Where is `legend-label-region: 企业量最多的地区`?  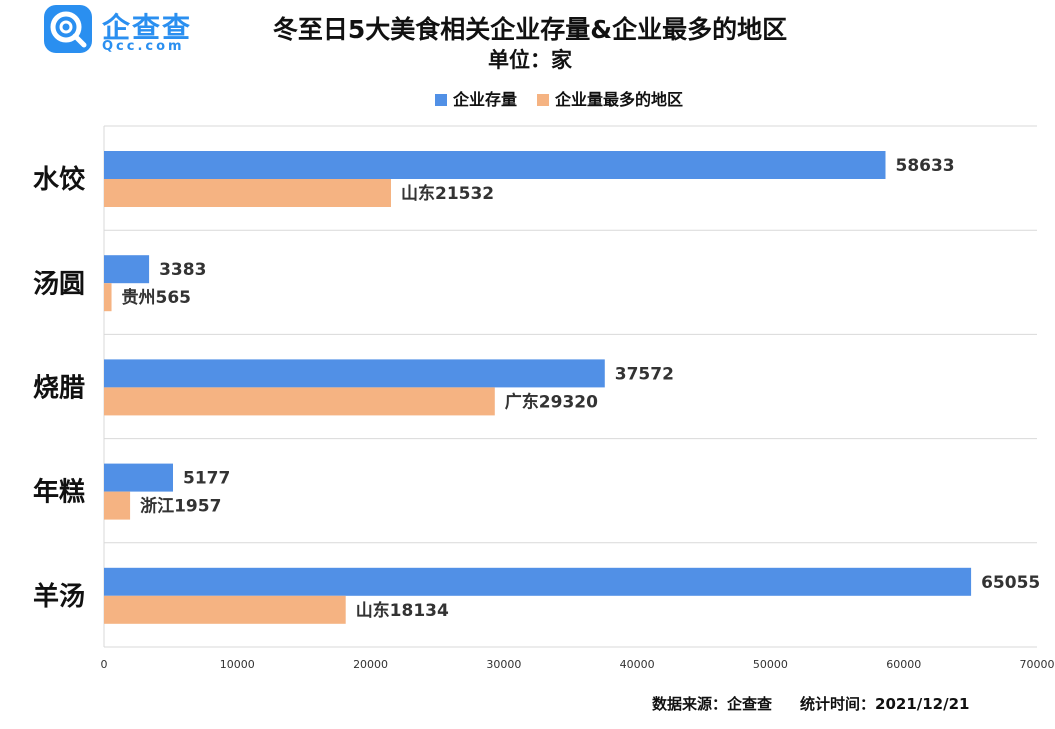
legend-label-region: 企业量最多的地区 is located at coordinates (619, 99).